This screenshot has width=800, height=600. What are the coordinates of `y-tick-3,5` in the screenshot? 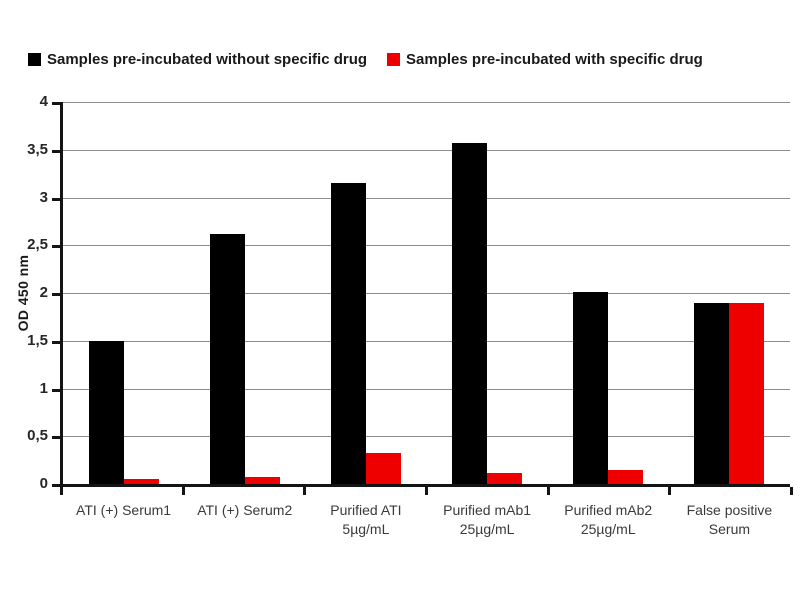 It's located at (56, 151).